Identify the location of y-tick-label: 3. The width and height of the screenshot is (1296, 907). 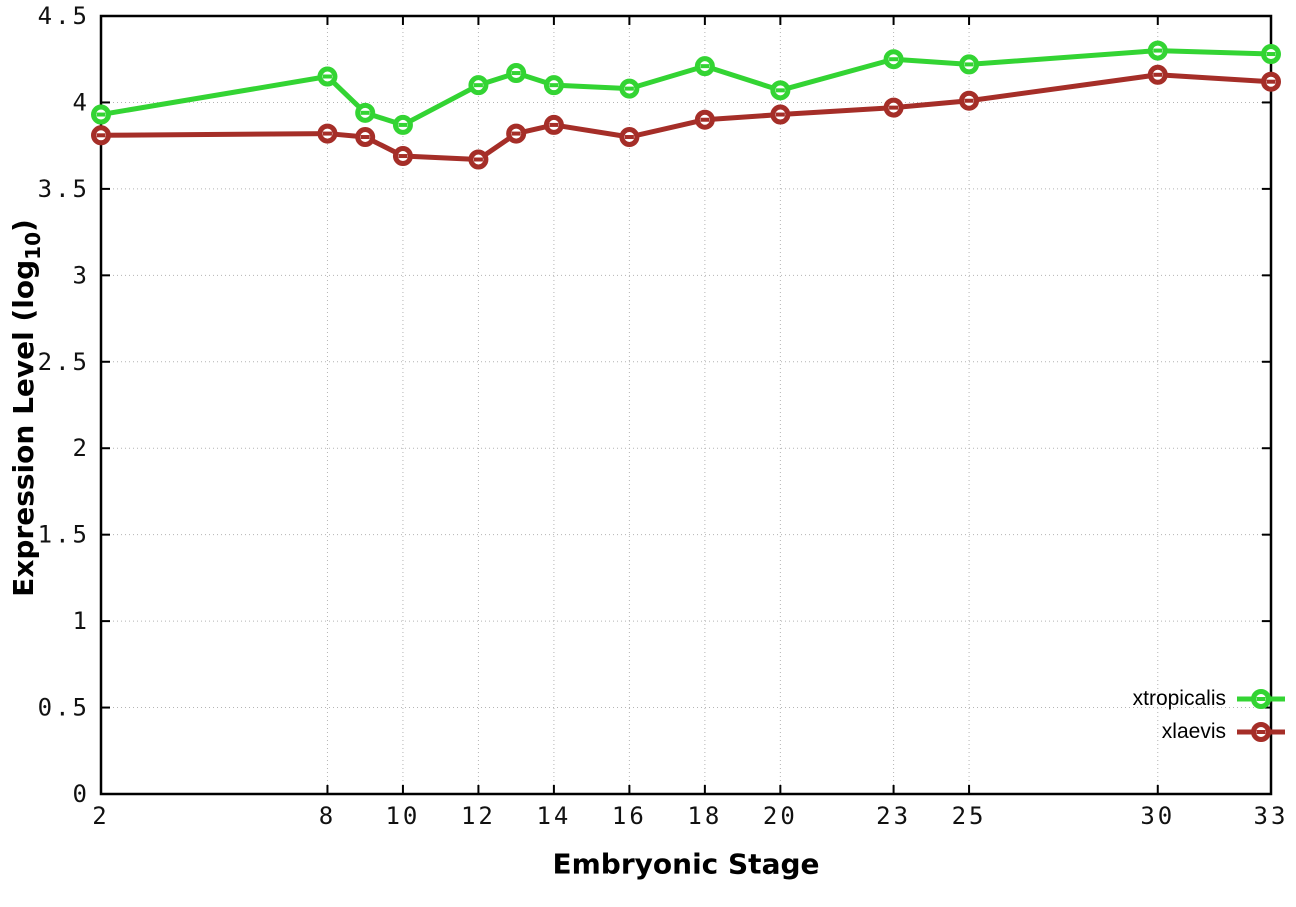
(81, 275).